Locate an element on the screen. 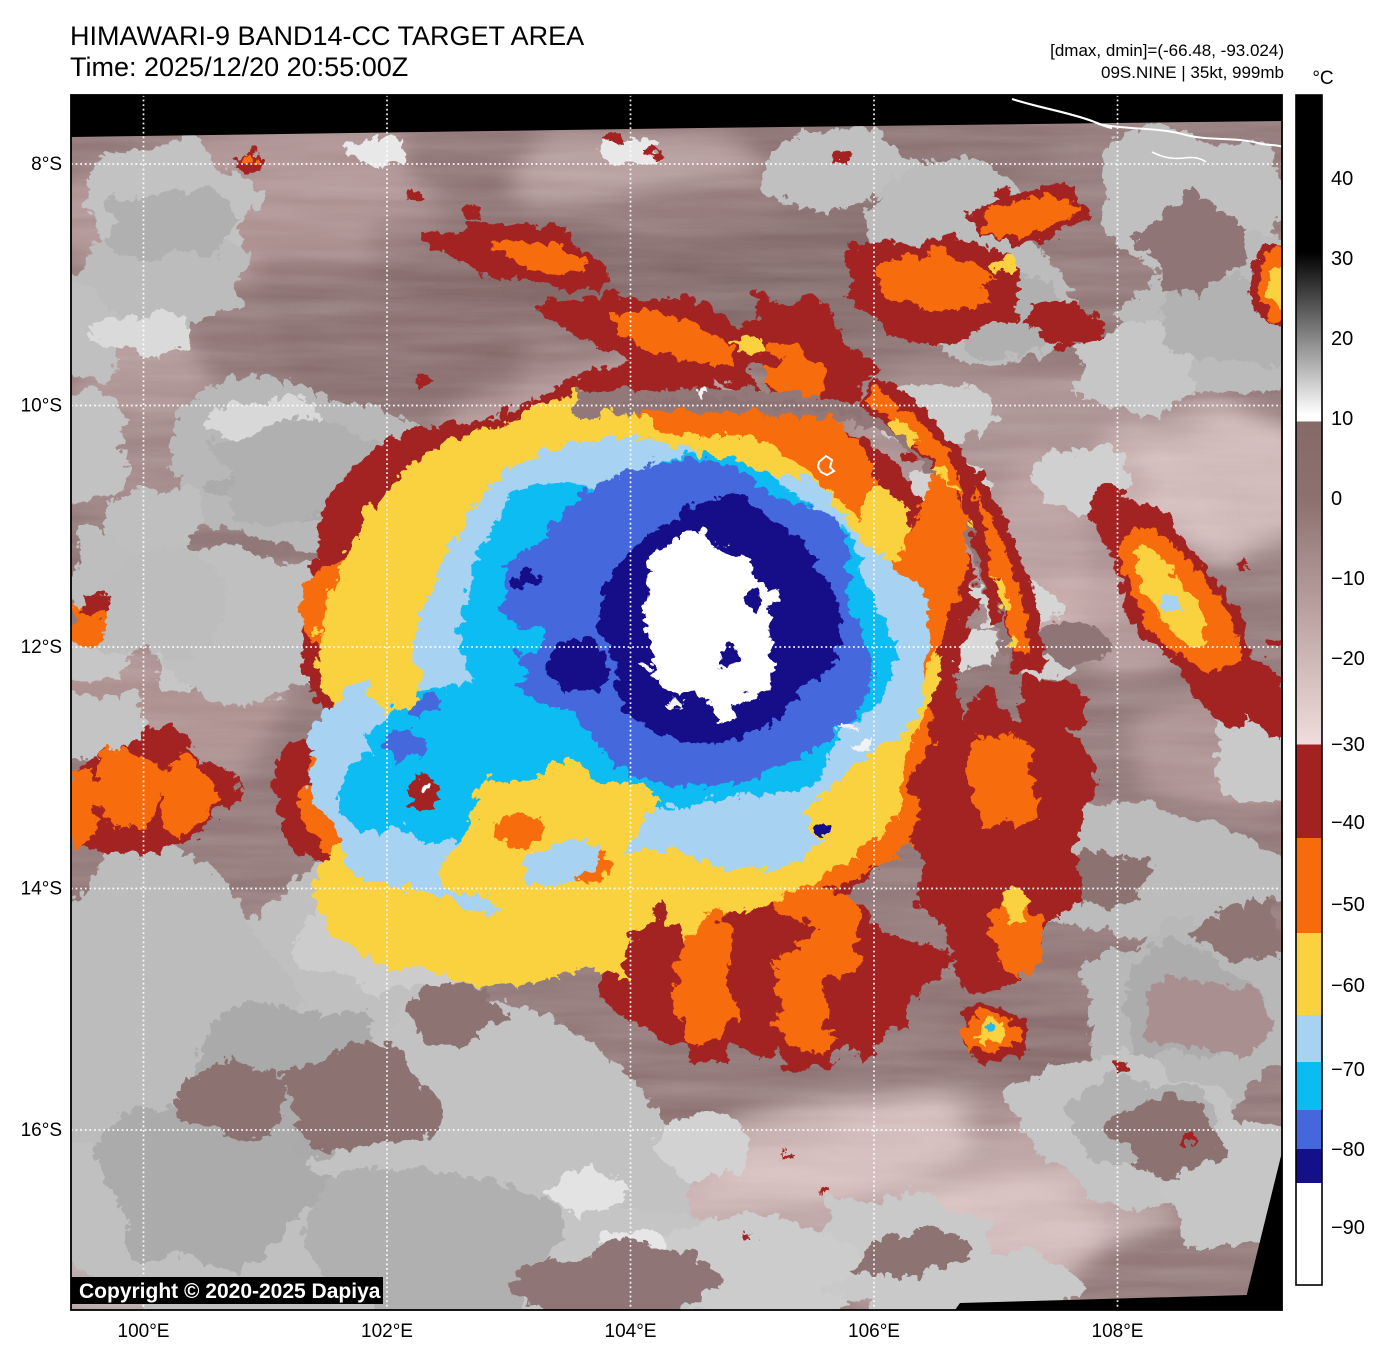  svg-text: °C is located at coordinates (1322, 78).